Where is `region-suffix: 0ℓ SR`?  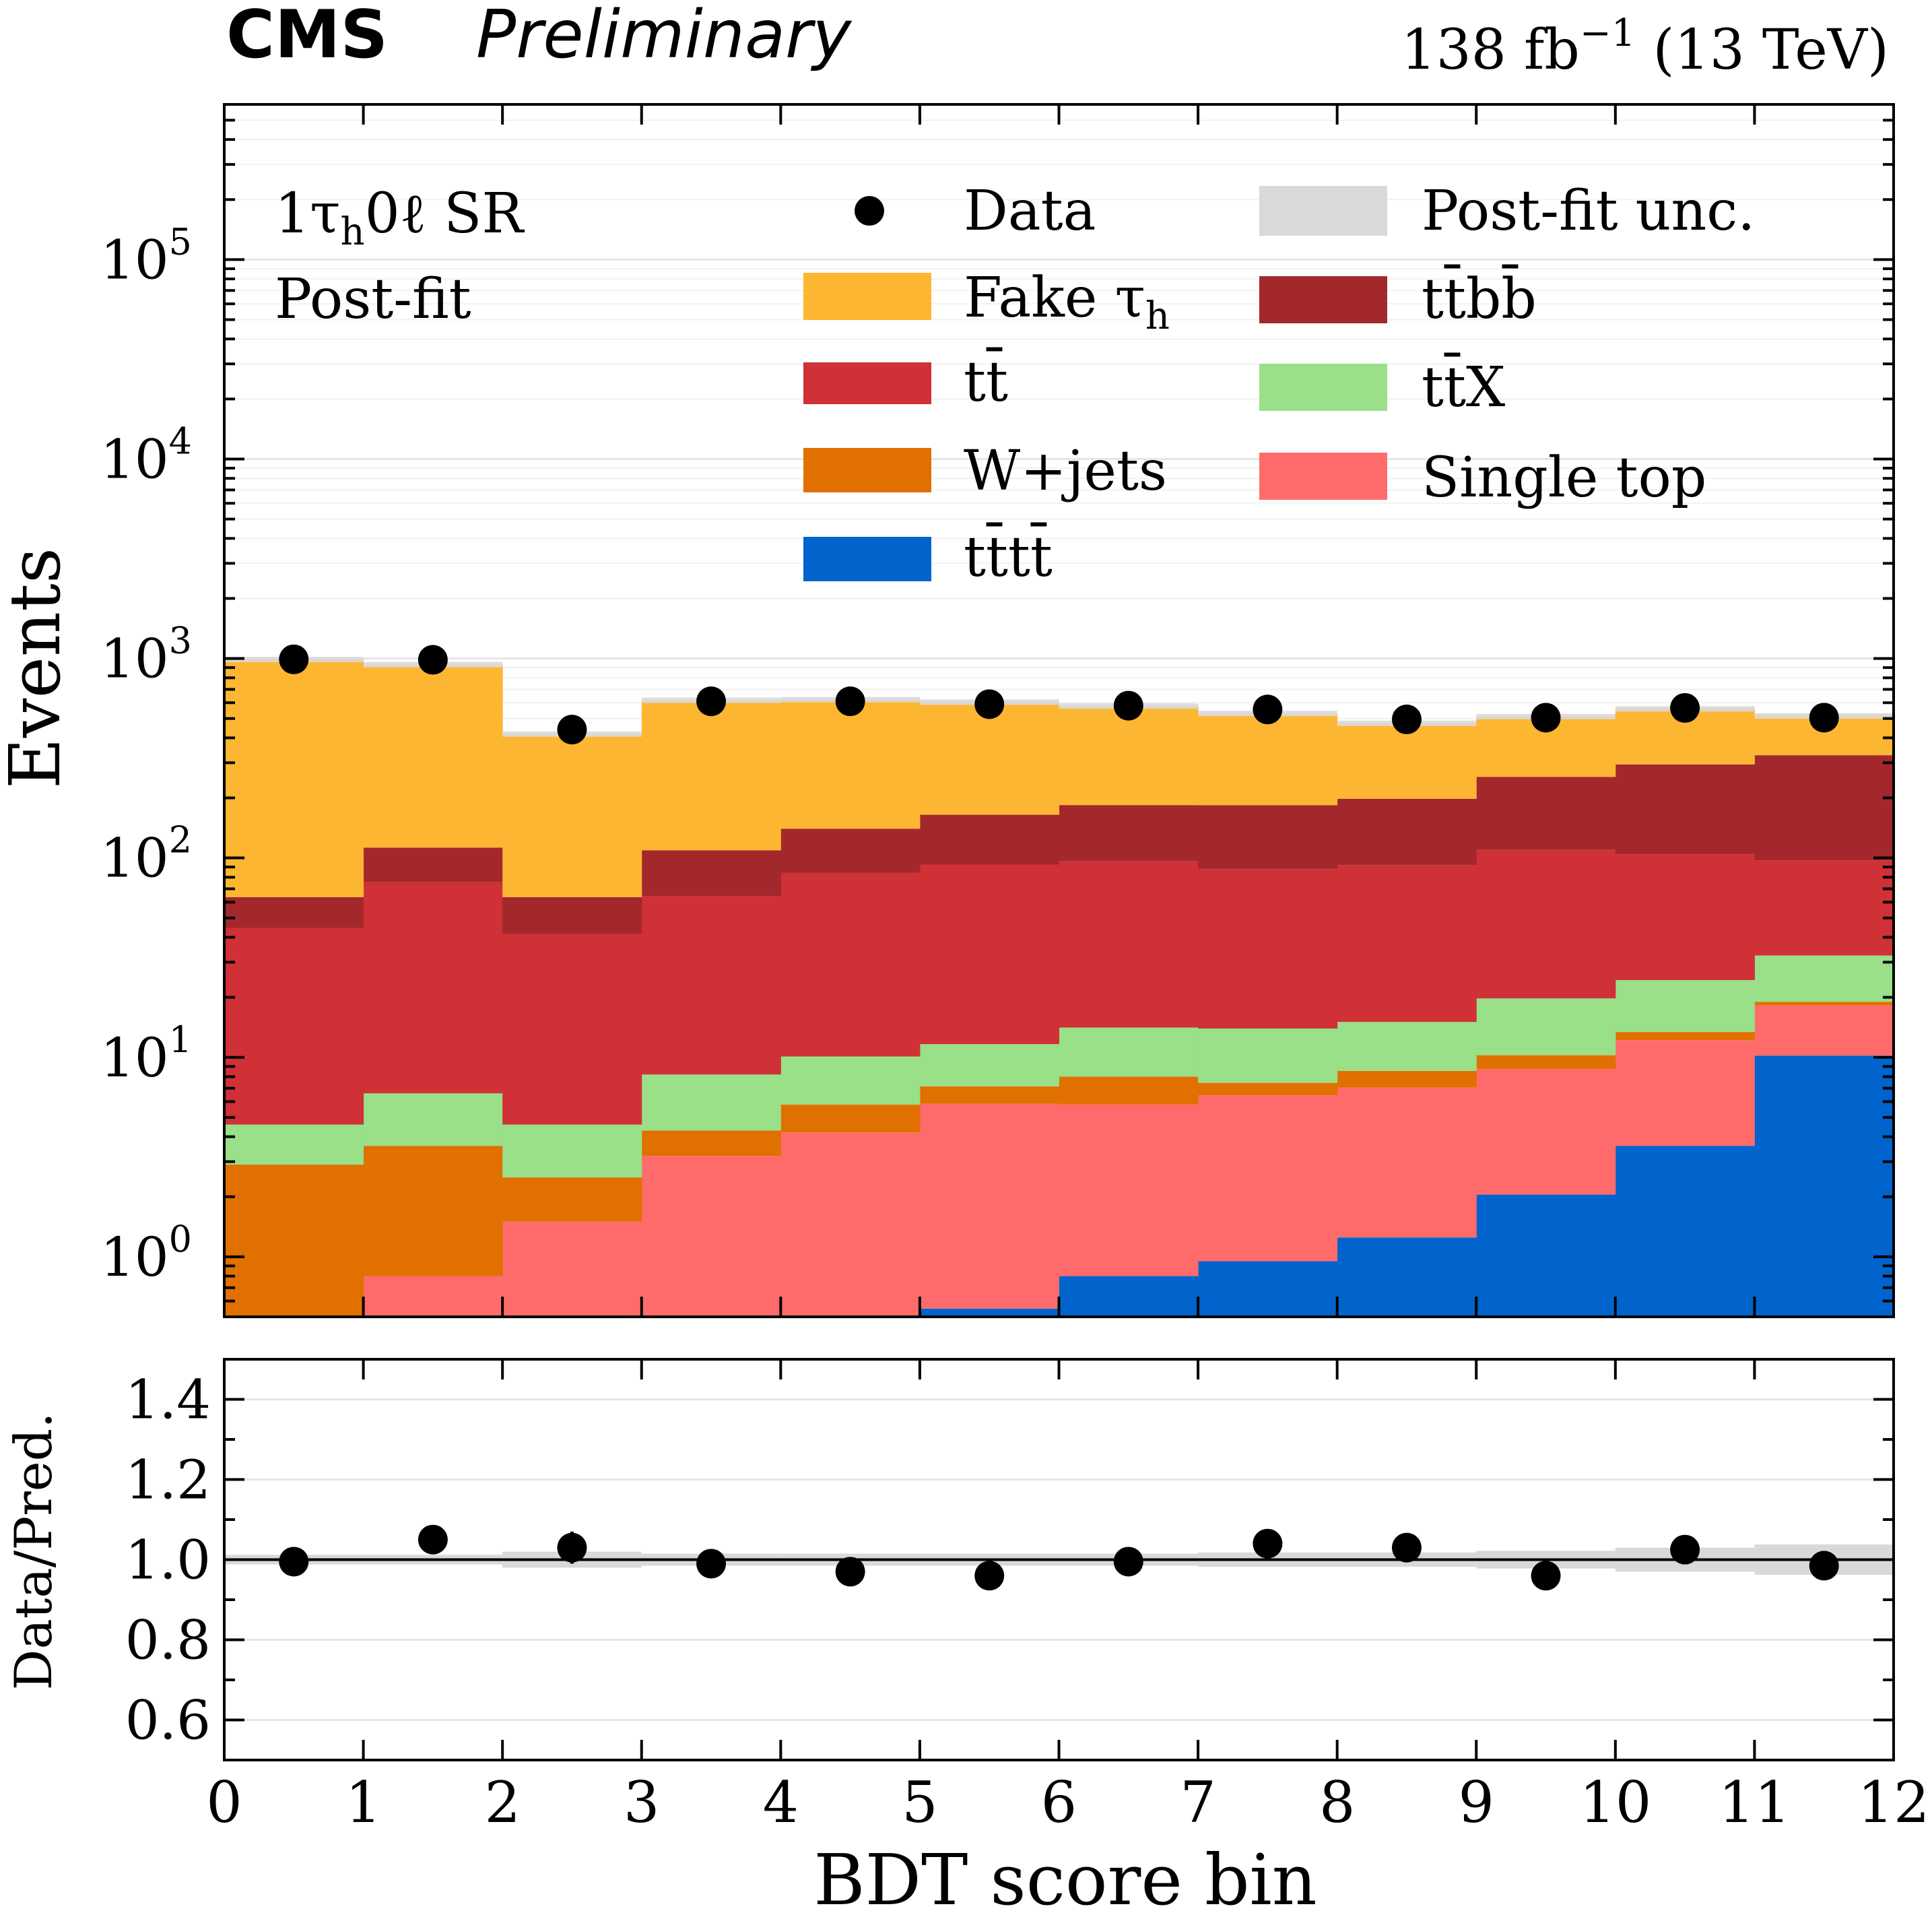 region-suffix: 0ℓ SR is located at coordinates (445, 214).